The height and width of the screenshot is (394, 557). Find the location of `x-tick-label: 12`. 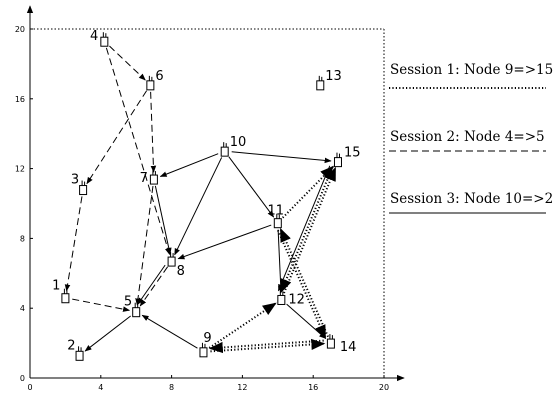

x-tick-label: 12 is located at coordinates (242, 387).